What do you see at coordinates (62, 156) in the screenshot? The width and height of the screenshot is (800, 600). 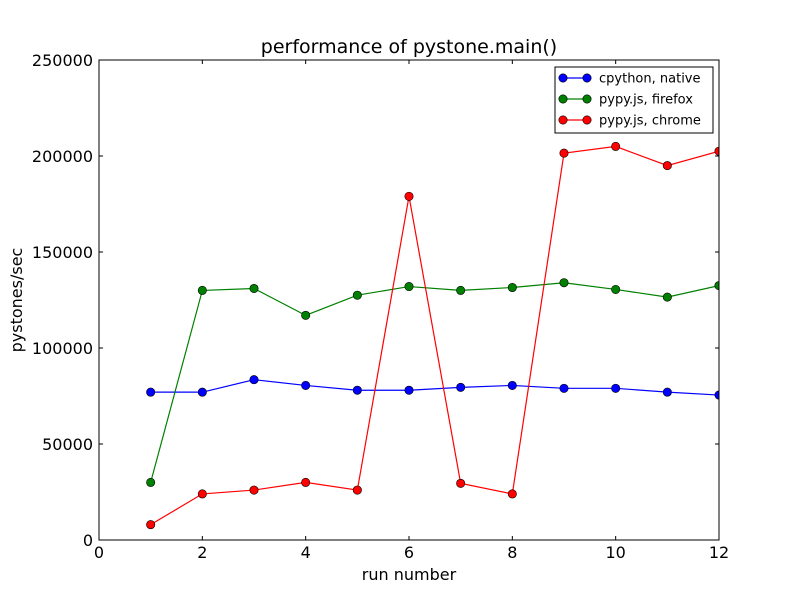 I see `y-tick-label: 200000` at bounding box center [62, 156].